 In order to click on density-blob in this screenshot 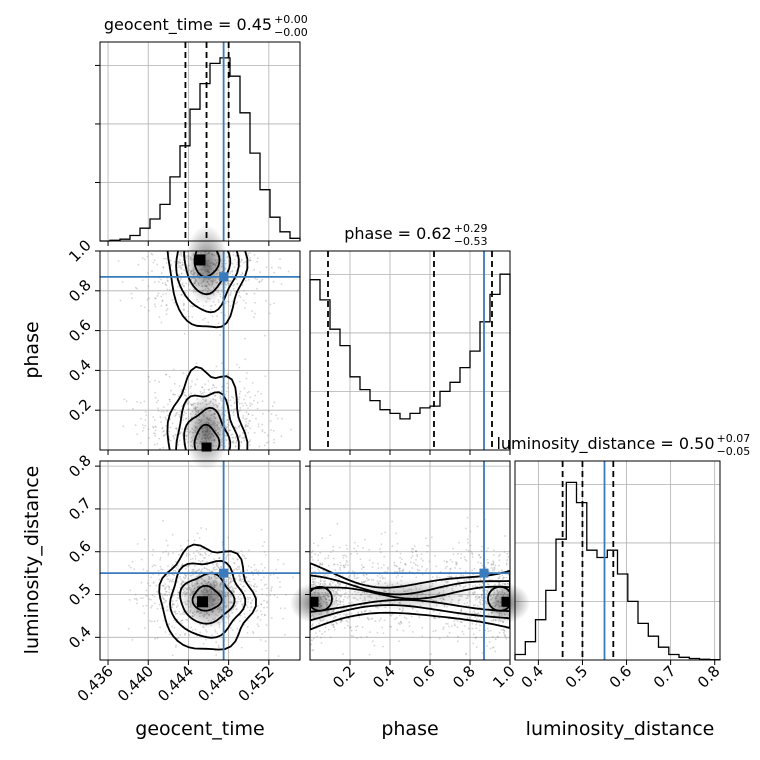, I will do `click(206, 264)`.